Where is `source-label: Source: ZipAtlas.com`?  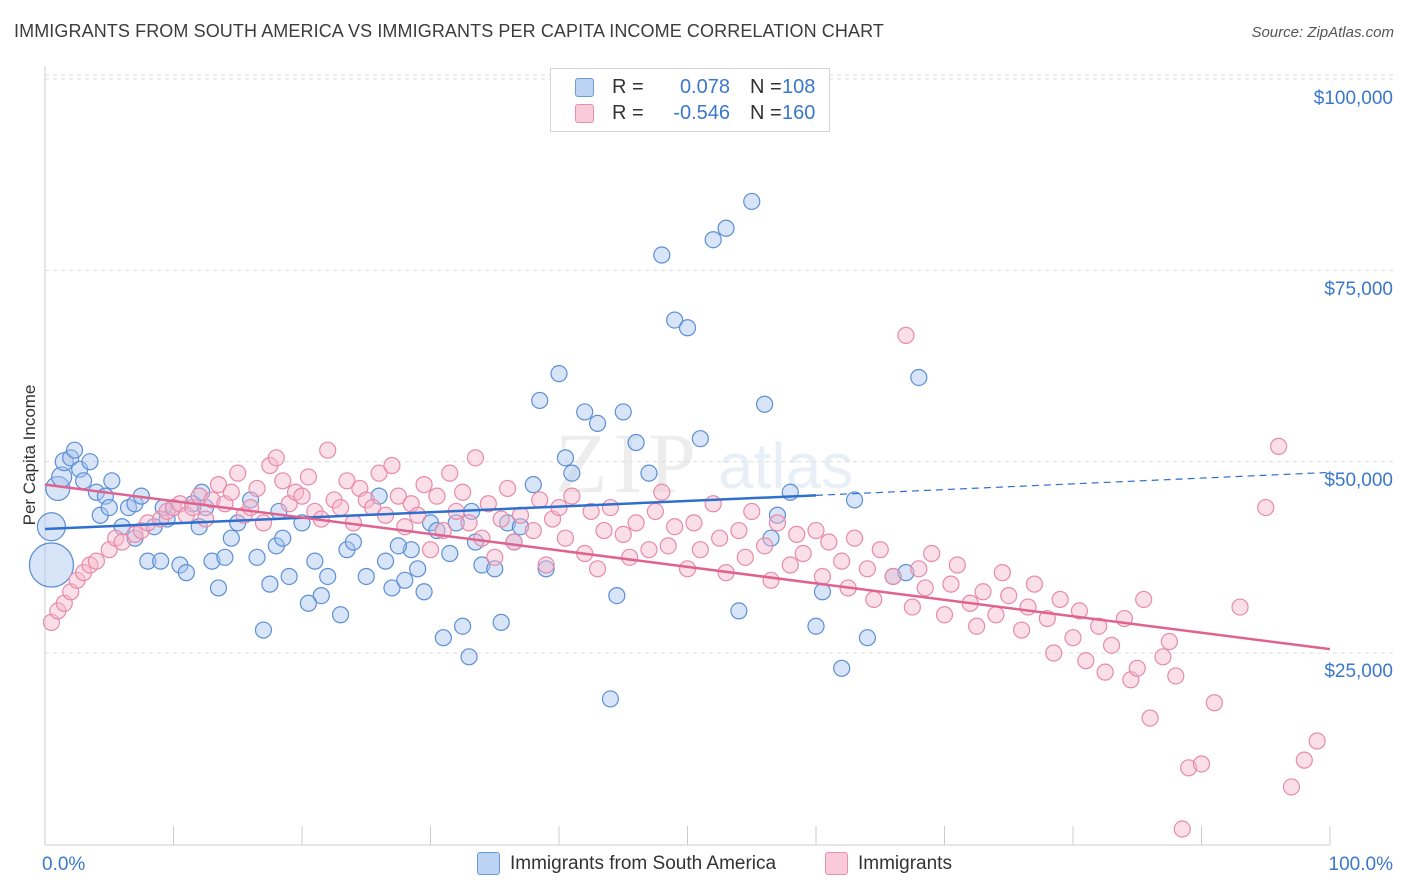 source-label: Source: ZipAtlas.com is located at coordinates (1322, 32).